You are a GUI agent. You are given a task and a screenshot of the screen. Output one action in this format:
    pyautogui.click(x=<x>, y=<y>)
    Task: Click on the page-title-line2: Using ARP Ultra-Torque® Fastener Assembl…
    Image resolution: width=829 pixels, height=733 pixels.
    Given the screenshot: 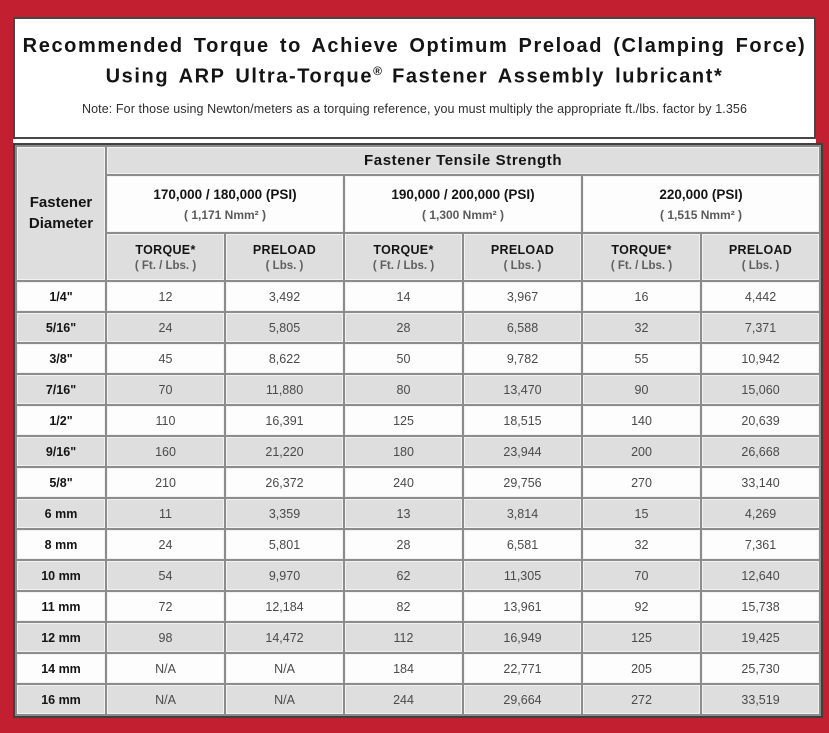 What is the action you would take?
    pyautogui.click(x=414, y=76)
    